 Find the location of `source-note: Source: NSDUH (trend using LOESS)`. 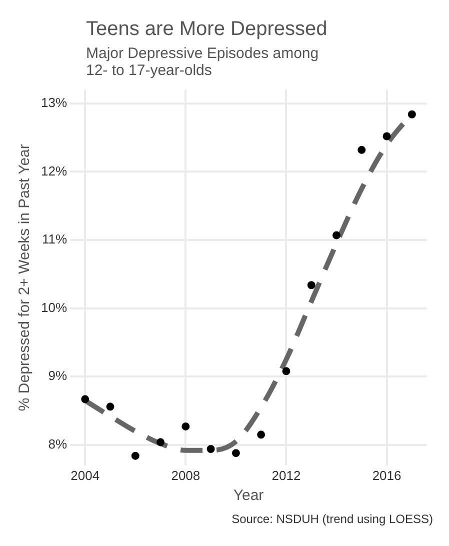

source-note: Source: NSDUH (trend using LOESS) is located at coordinates (332, 519).